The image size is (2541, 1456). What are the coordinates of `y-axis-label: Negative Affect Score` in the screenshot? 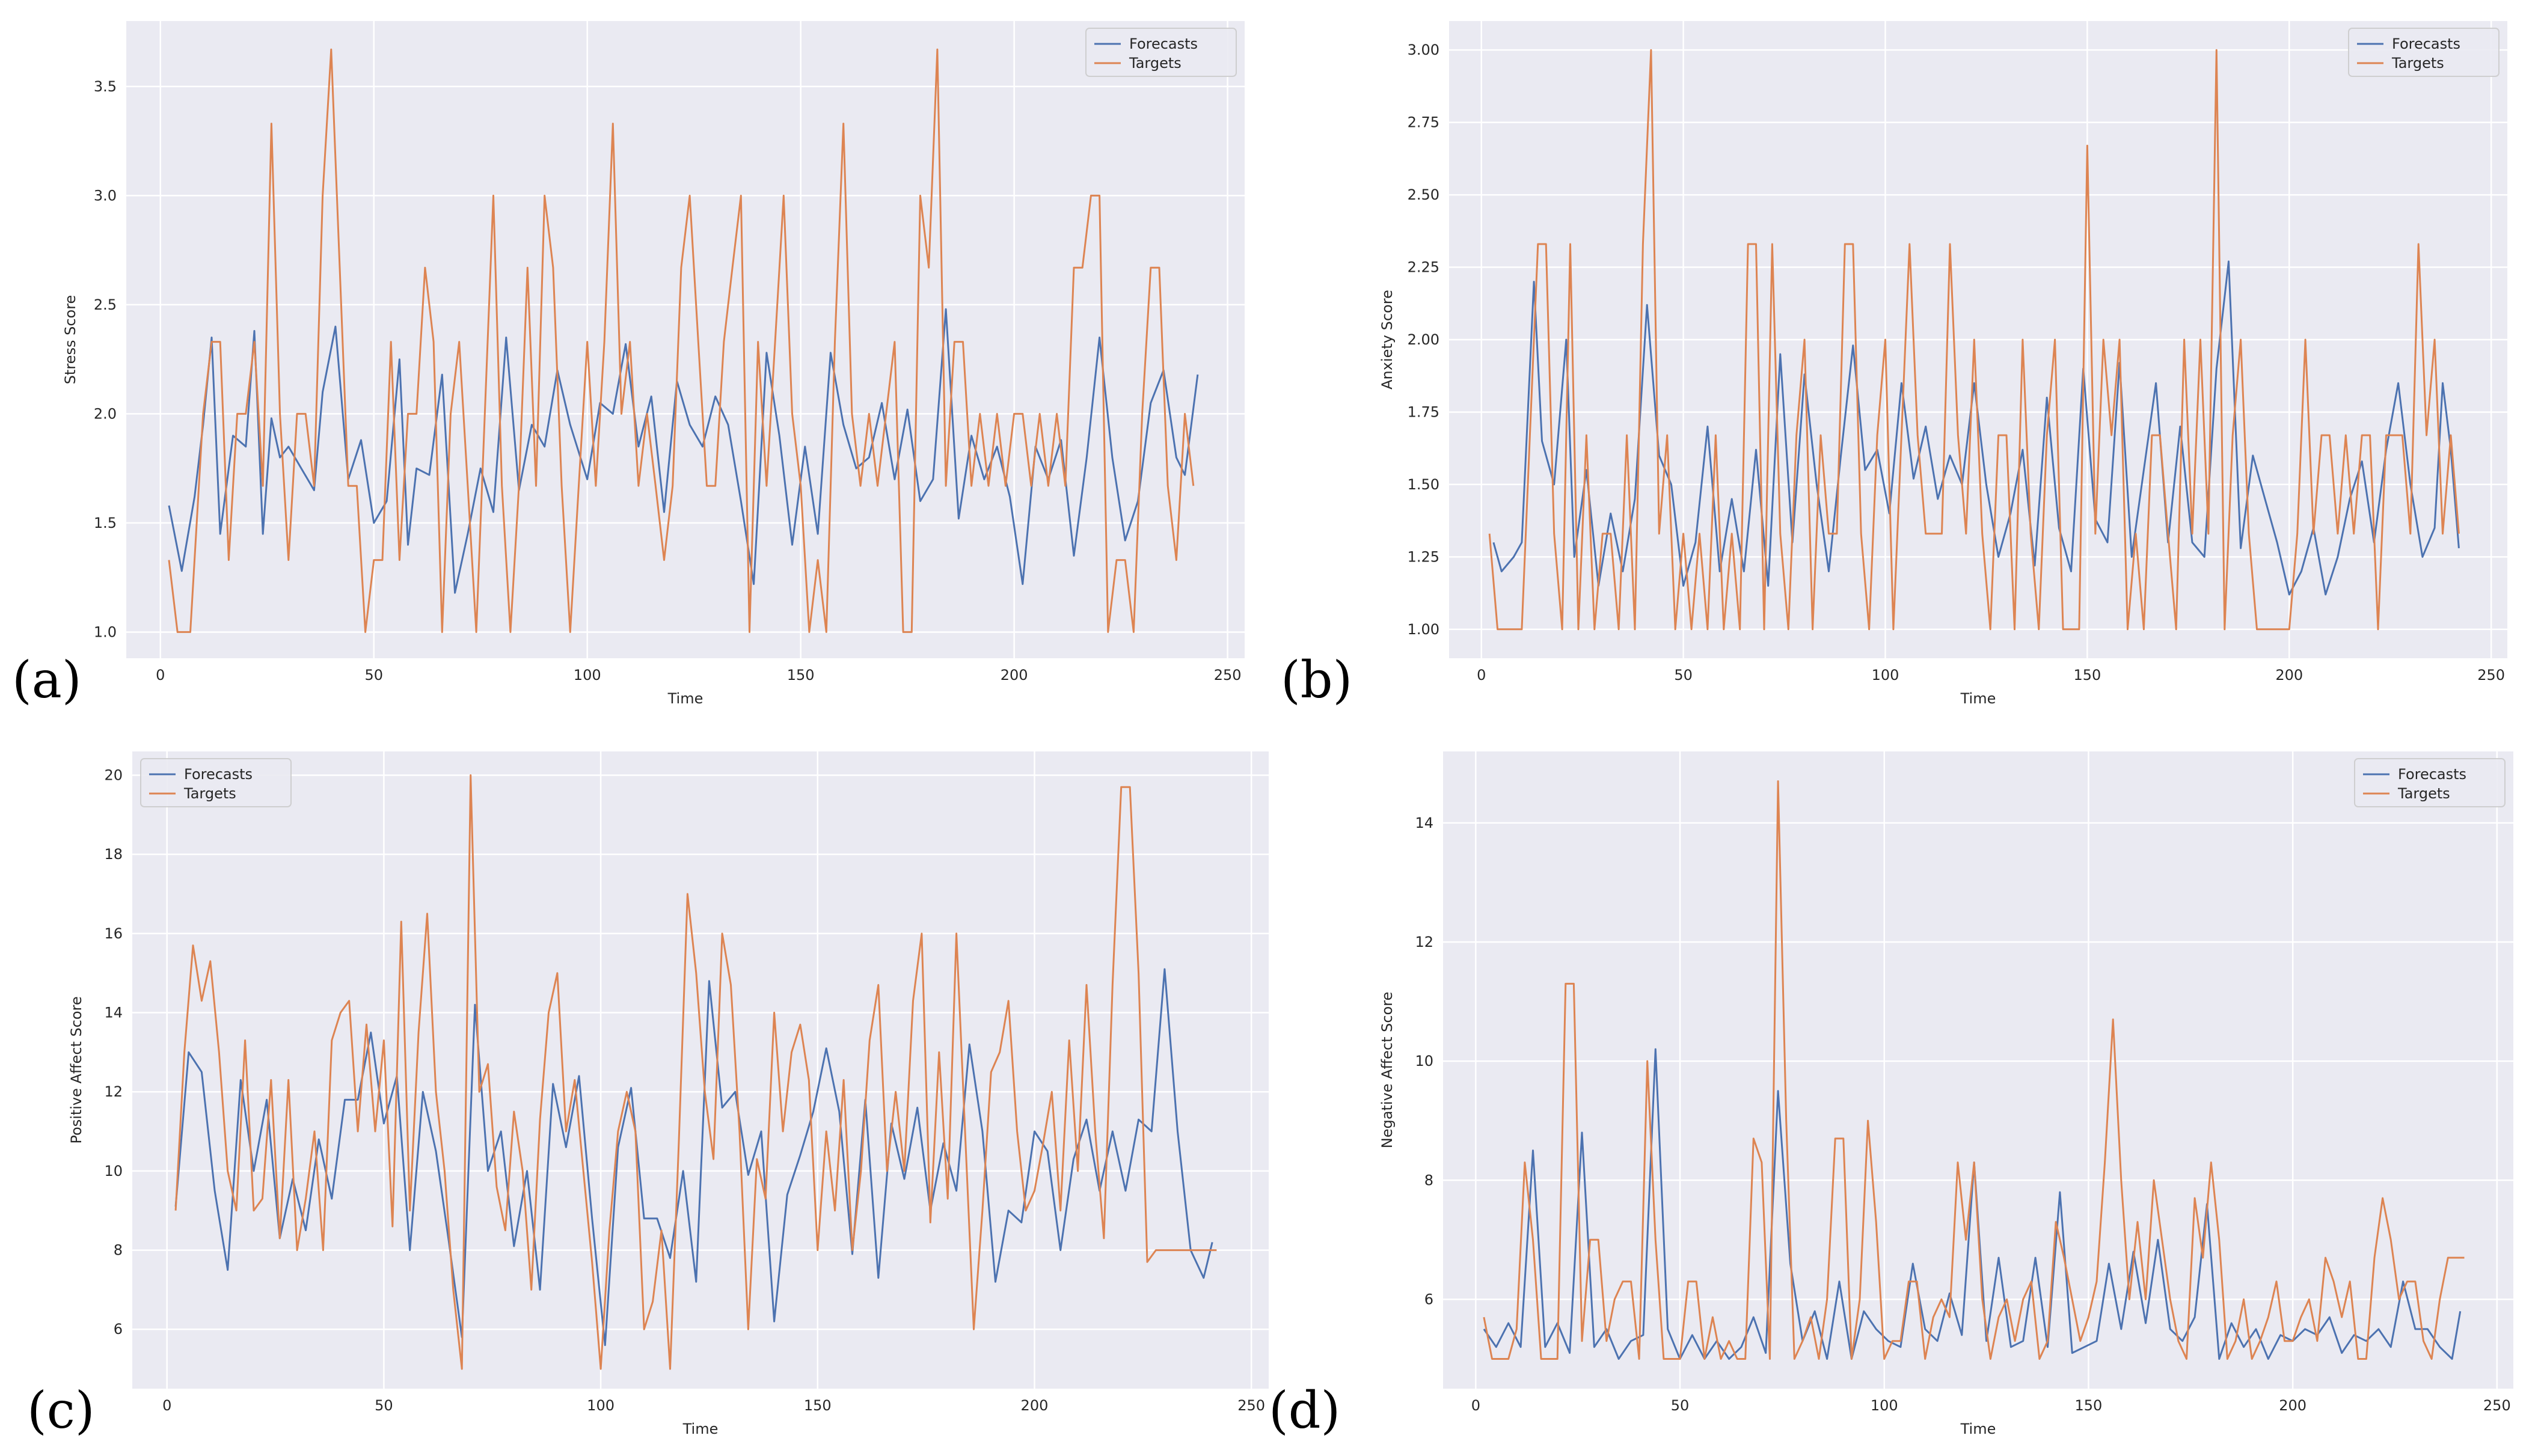 It's located at (1387, 1070).